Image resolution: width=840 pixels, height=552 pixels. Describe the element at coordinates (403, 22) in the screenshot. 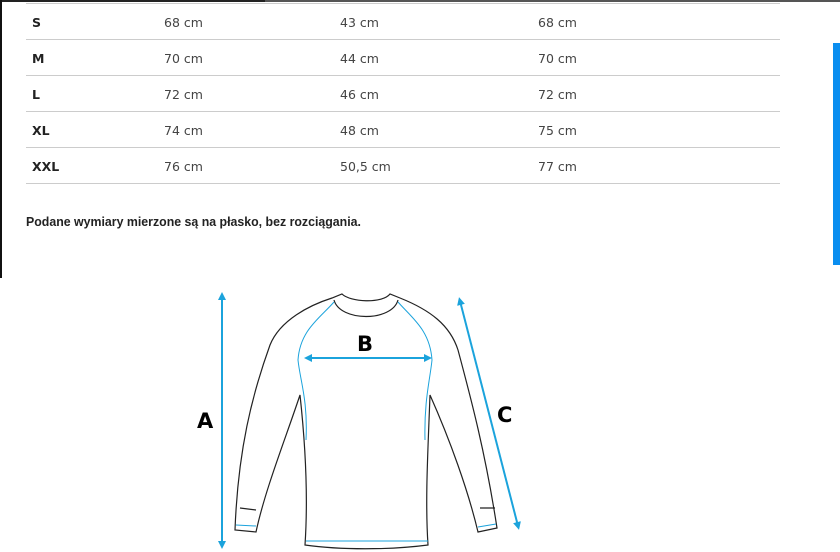

I see `table-row: S 68 cm 43 cm 68 cm` at that location.